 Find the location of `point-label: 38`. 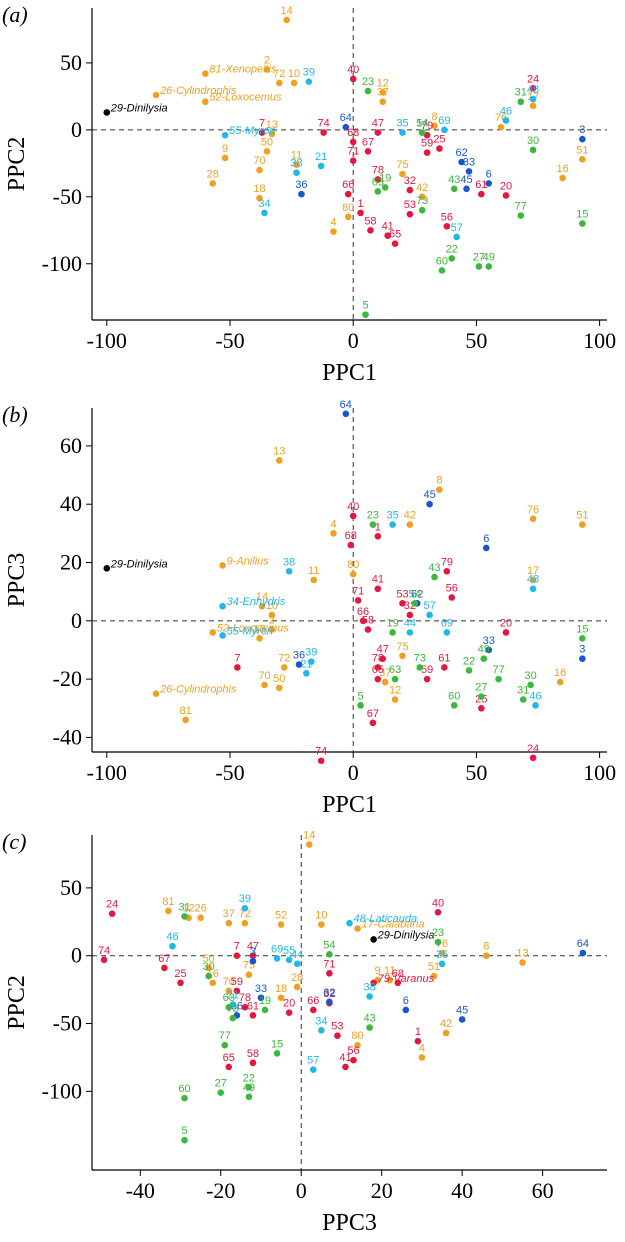

point-label: 38 is located at coordinates (369, 987).